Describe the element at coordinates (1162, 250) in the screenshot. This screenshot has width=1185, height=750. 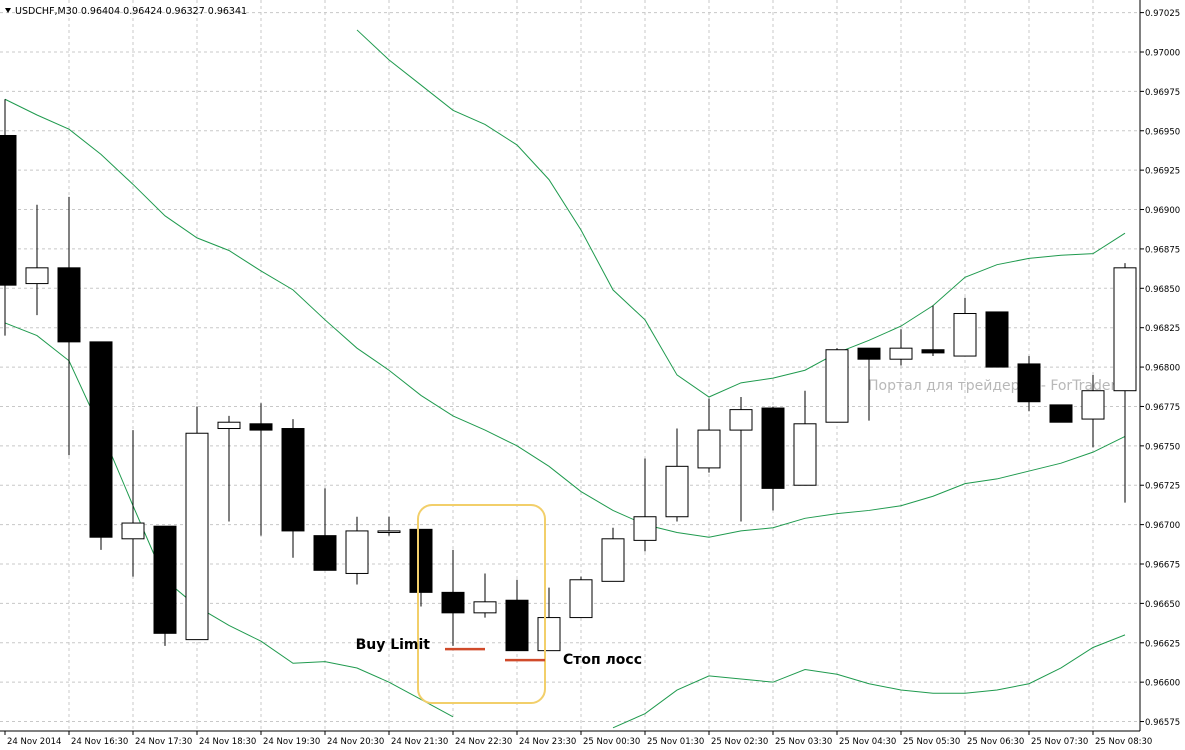
I see `y-tick-label: 0.96875` at that location.